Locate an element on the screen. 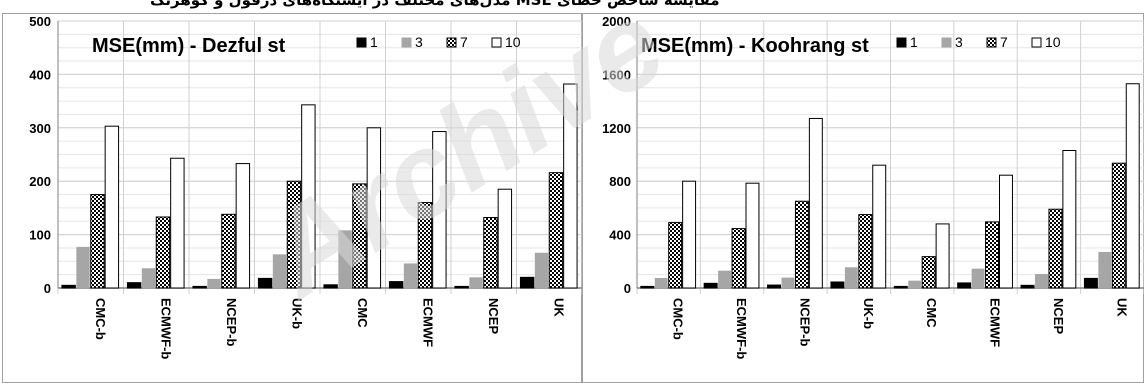 This screenshot has width=1144, height=383. y-tick-label: 800 is located at coordinates (620, 181).